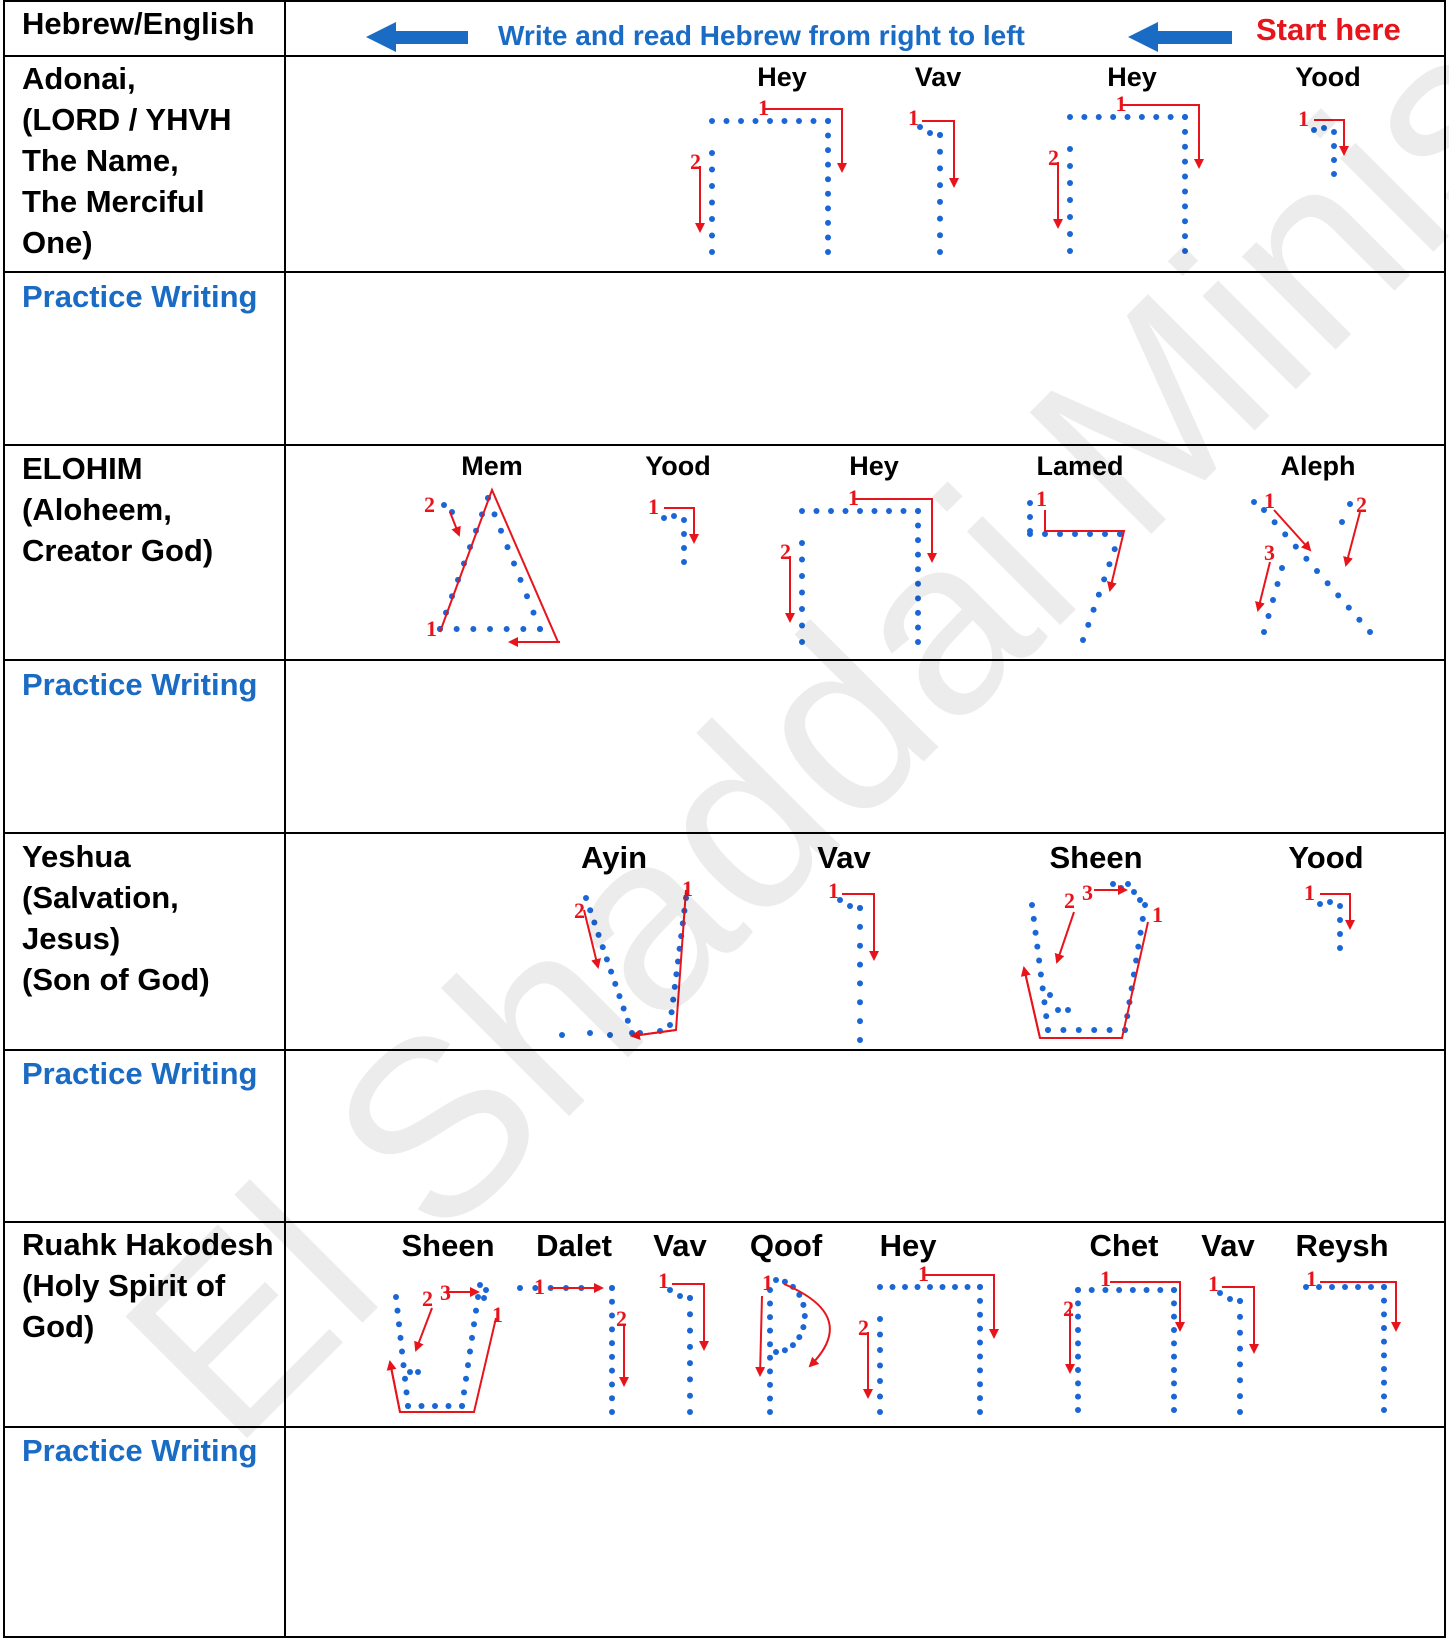  Describe the element at coordinates (614, 857) in the screenshot. I see `letter-name-ayin: Ayin` at that location.